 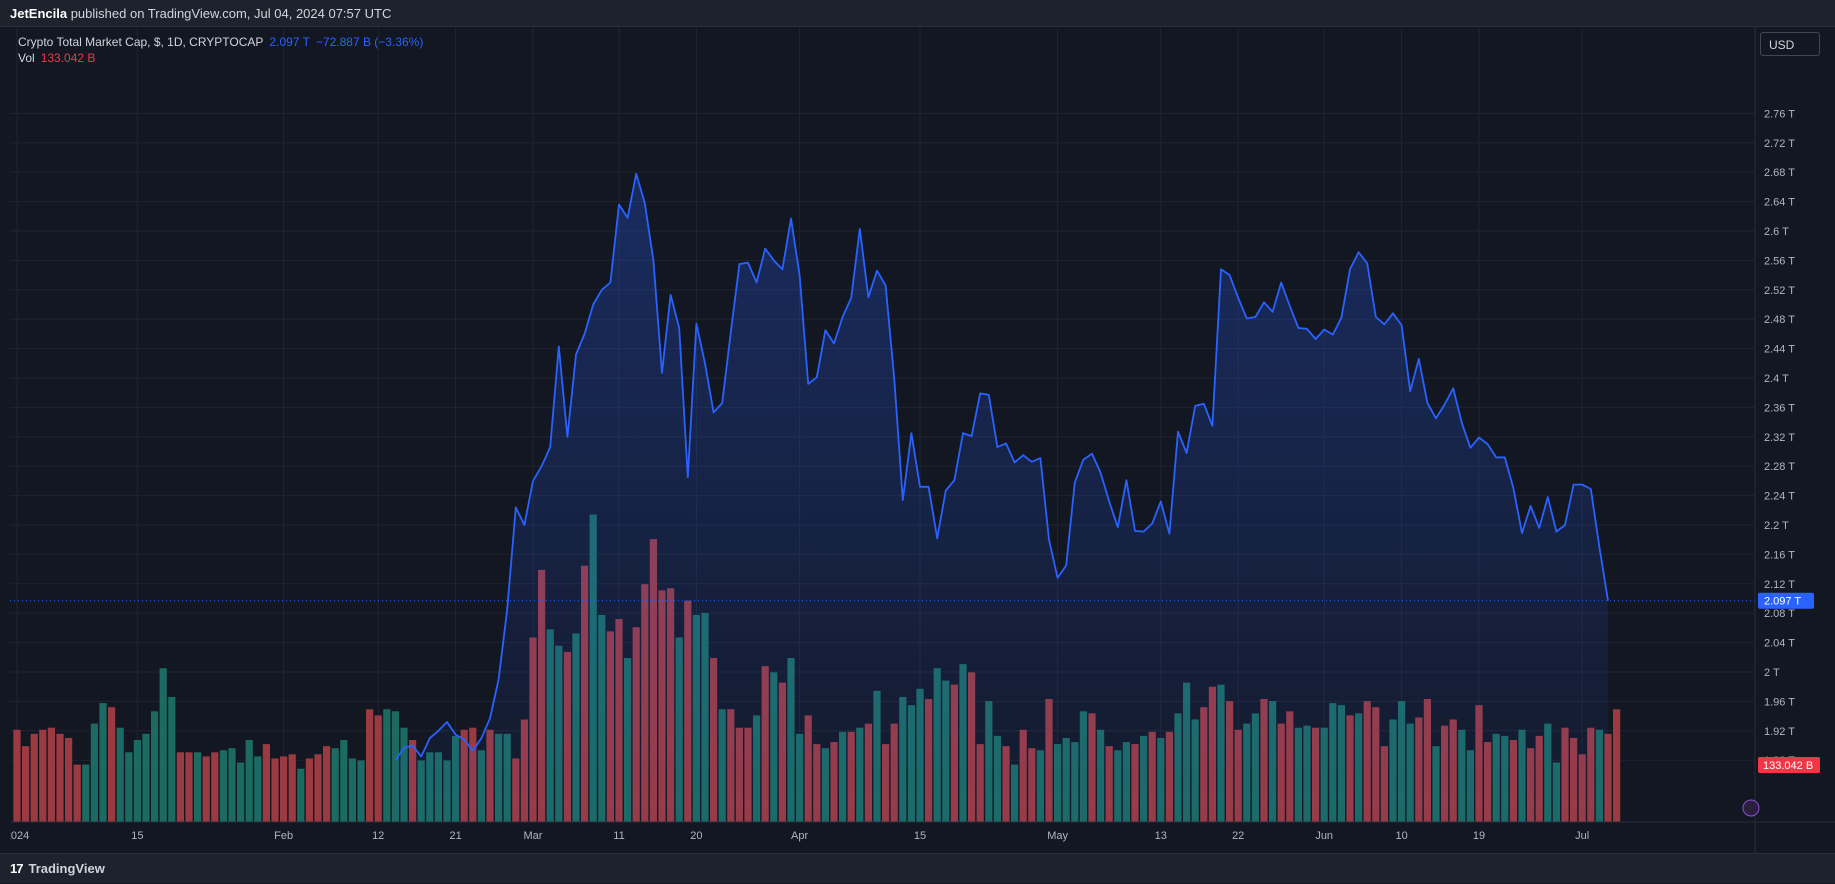 What do you see at coordinates (1779, 261) in the screenshot?
I see `y-tick-label: 2.56 T` at bounding box center [1779, 261].